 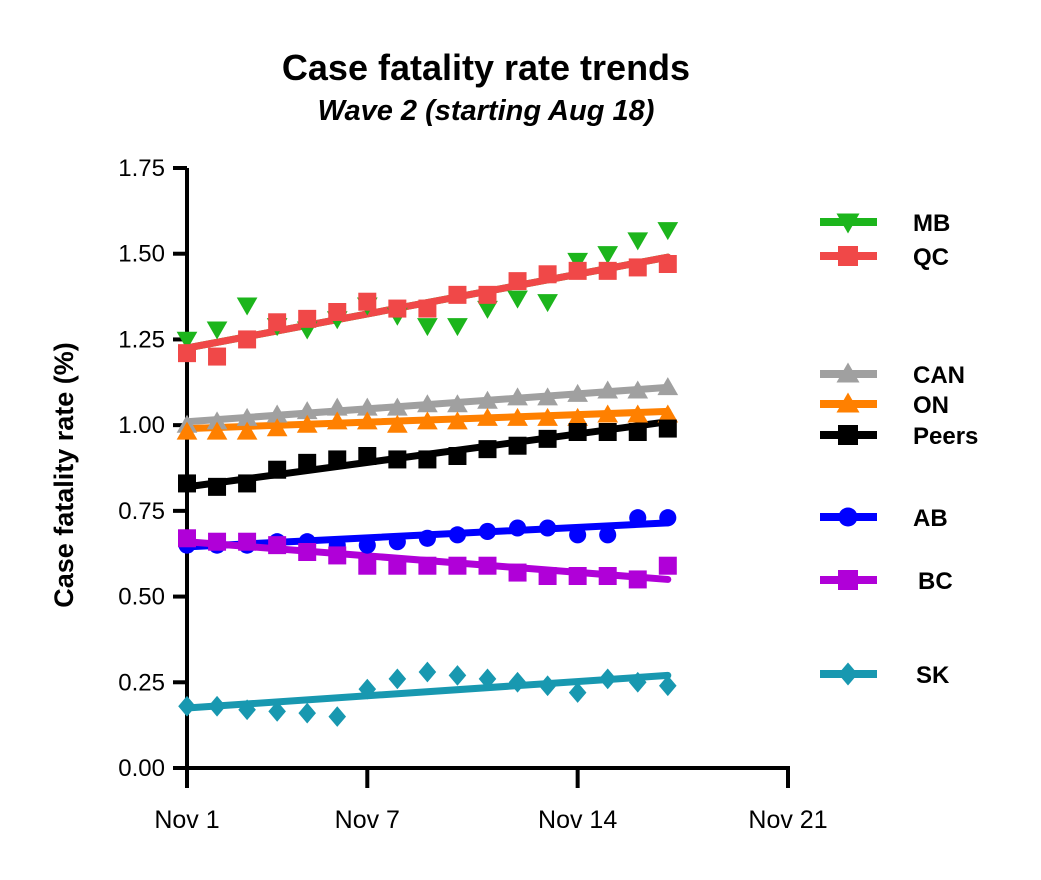 What do you see at coordinates (848, 223) in the screenshot?
I see `legend-marker-mb` at bounding box center [848, 223].